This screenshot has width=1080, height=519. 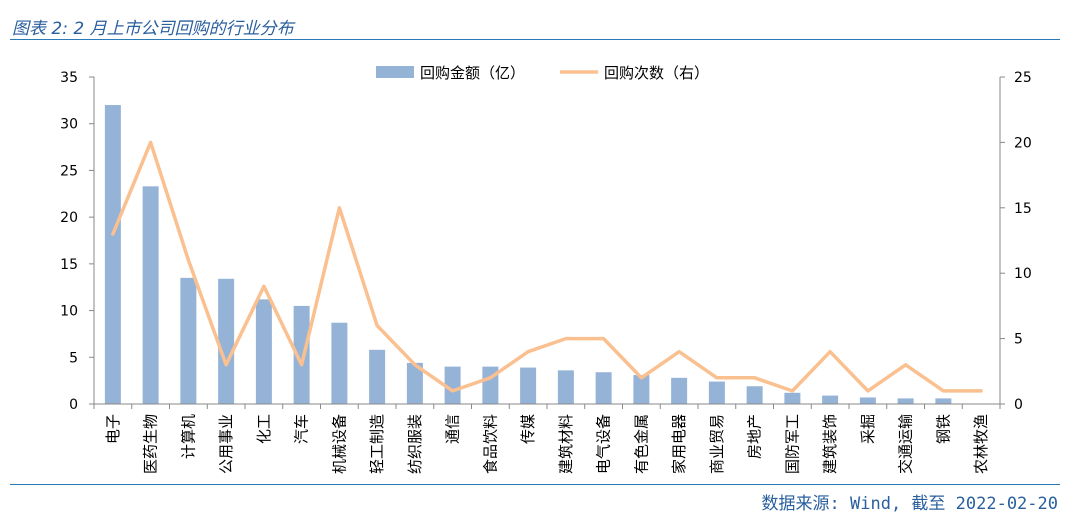 What do you see at coordinates (868, 429) in the screenshot?
I see `category-label: 采掘` at bounding box center [868, 429].